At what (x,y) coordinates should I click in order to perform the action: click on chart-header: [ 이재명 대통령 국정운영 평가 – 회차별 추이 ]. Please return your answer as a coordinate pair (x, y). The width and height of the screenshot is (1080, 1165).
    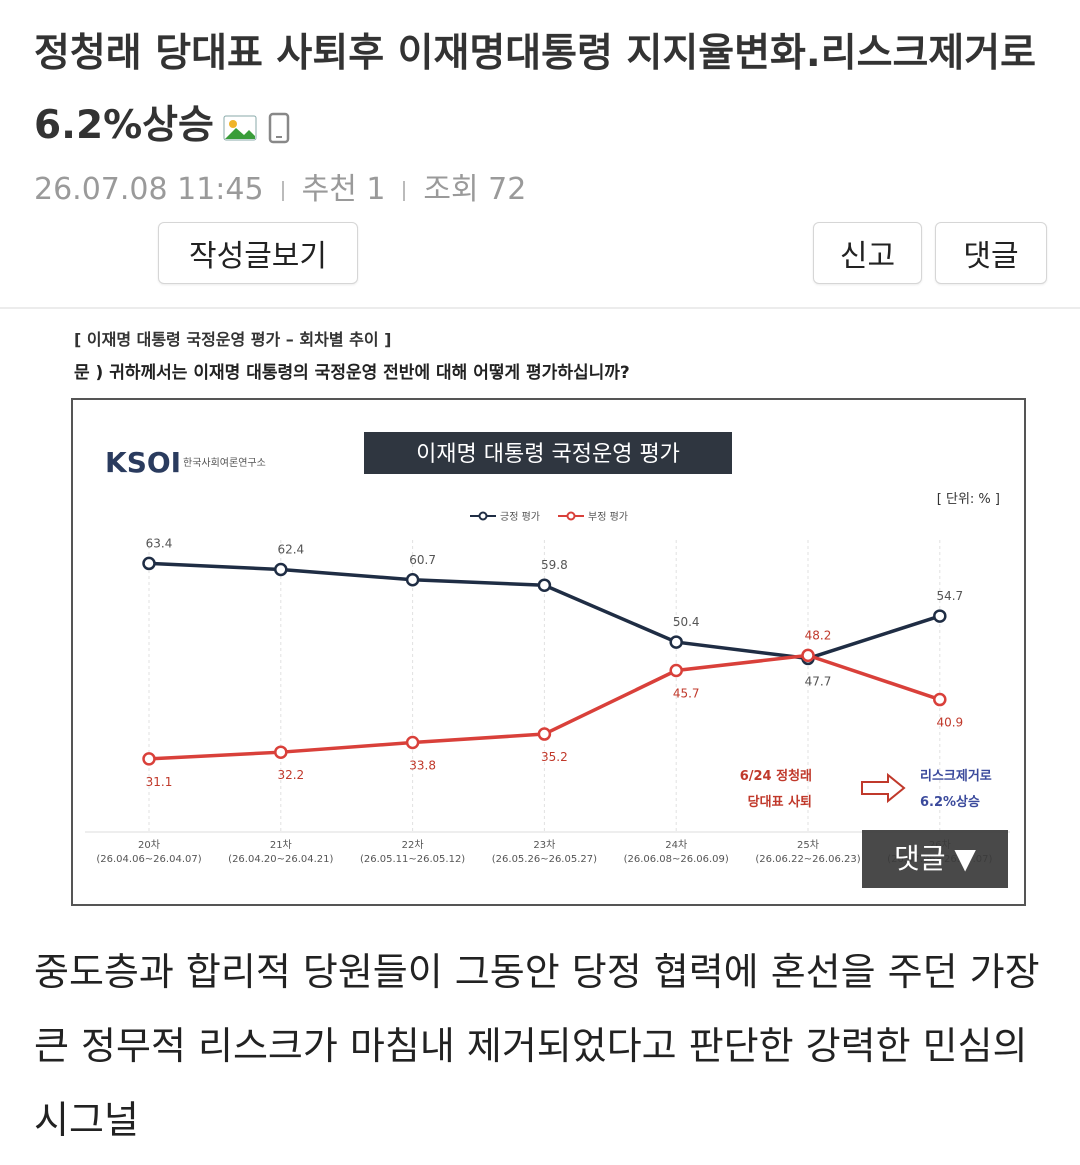
    Looking at the image, I should click on (232, 339).